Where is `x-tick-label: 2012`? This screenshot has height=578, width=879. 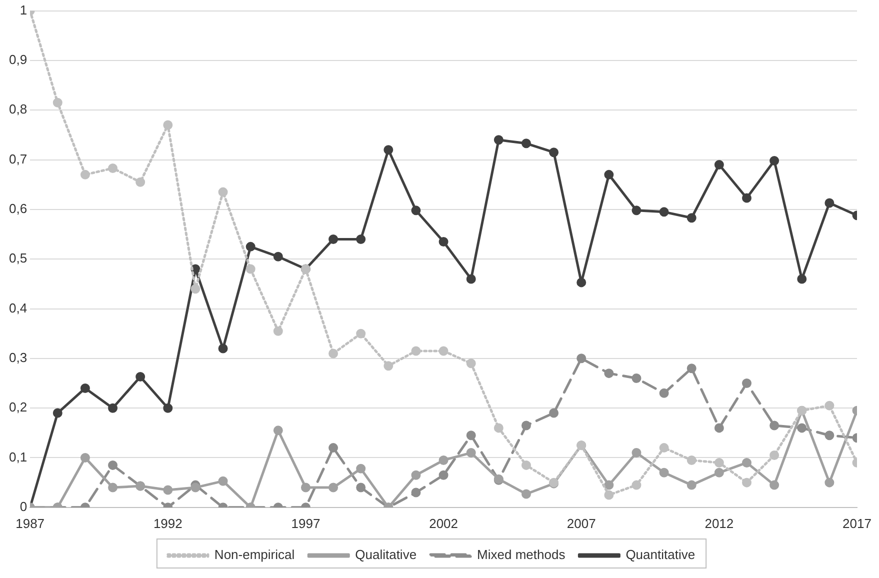
x-tick-label: 2012 is located at coordinates (719, 523).